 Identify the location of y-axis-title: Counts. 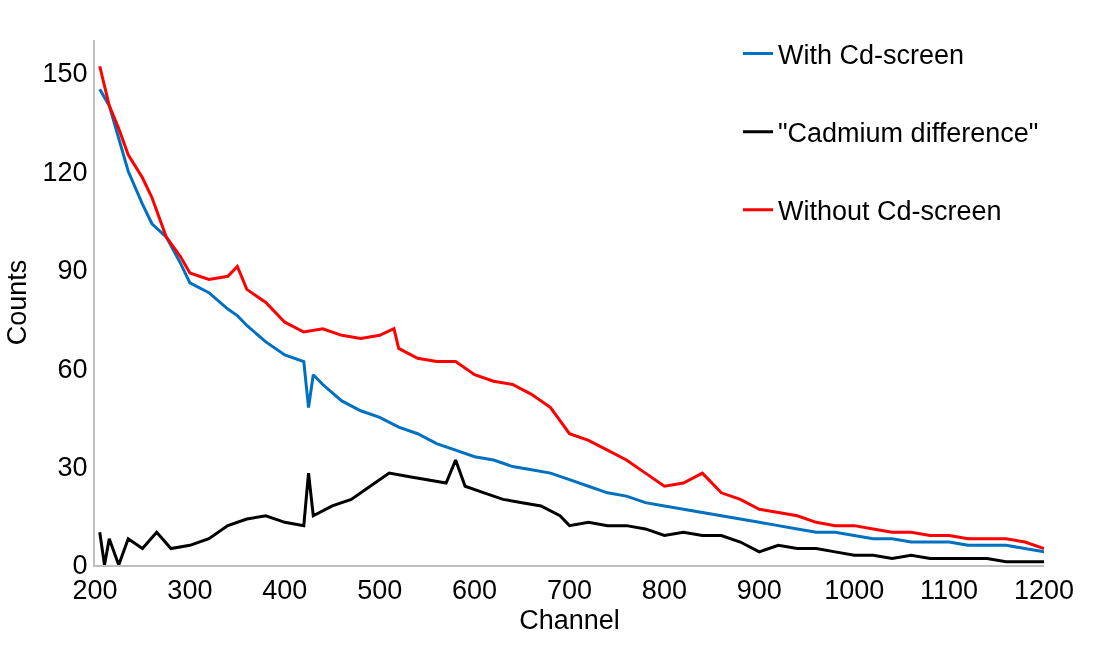
(17, 302).